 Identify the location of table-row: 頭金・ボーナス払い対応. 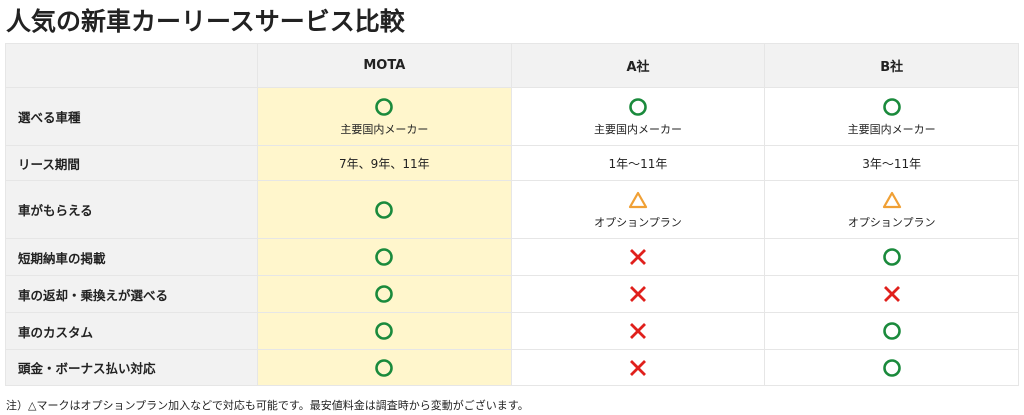
(512, 367).